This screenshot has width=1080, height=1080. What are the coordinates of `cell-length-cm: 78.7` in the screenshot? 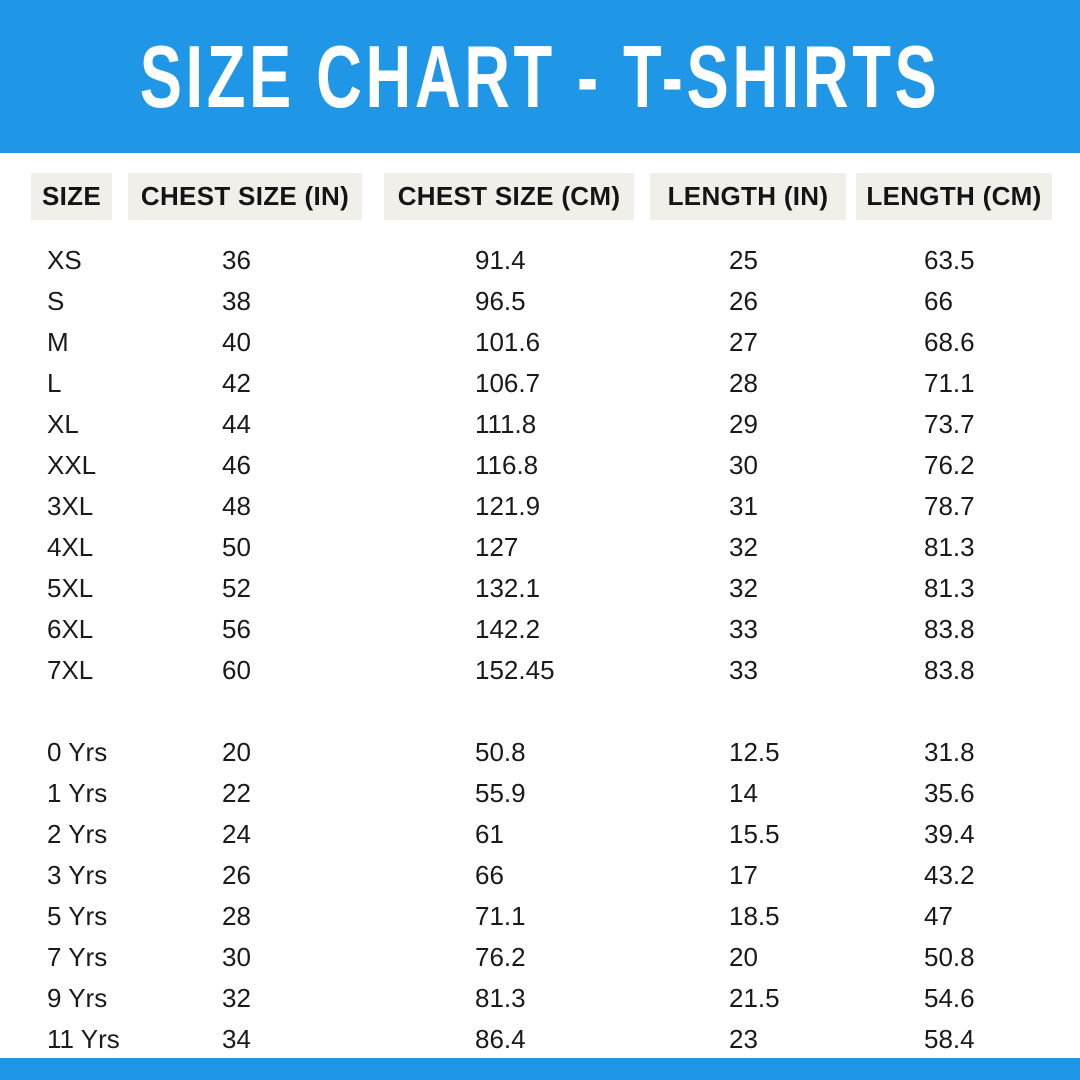 It's located at (949, 506).